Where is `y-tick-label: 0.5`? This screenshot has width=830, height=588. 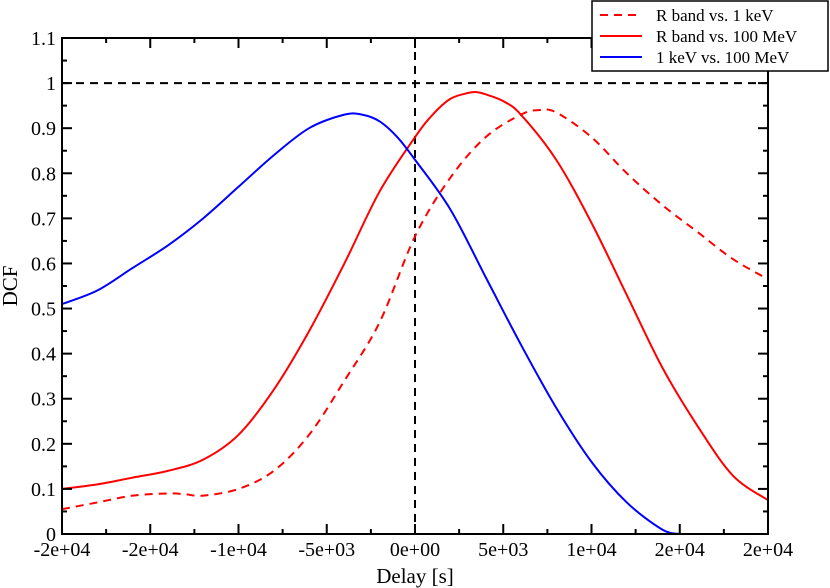
y-tick-label: 0.5 is located at coordinates (43, 310).